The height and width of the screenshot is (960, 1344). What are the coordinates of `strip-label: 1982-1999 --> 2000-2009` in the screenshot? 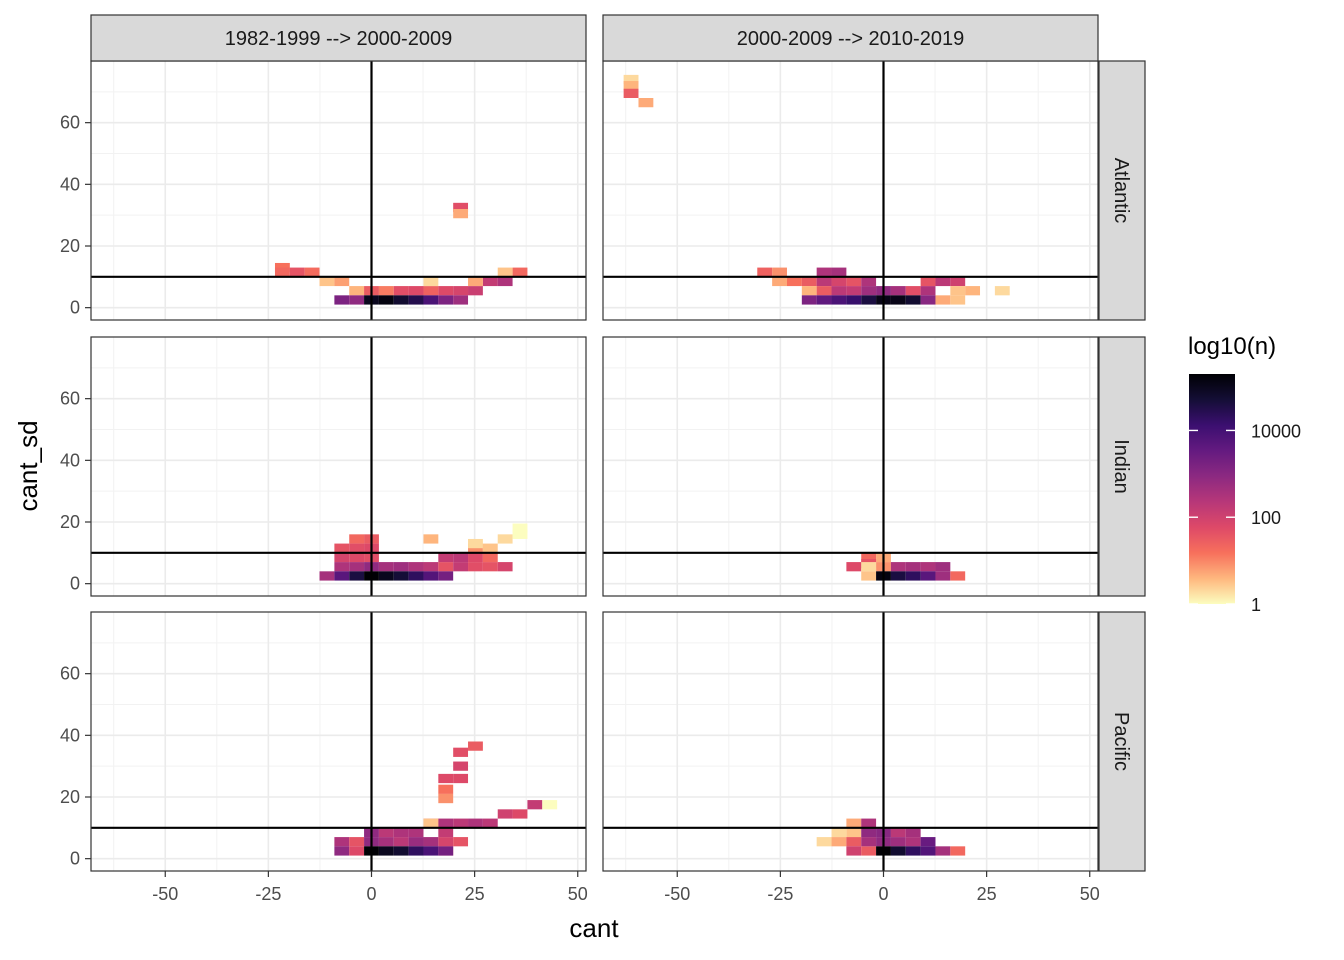 It's located at (338, 39).